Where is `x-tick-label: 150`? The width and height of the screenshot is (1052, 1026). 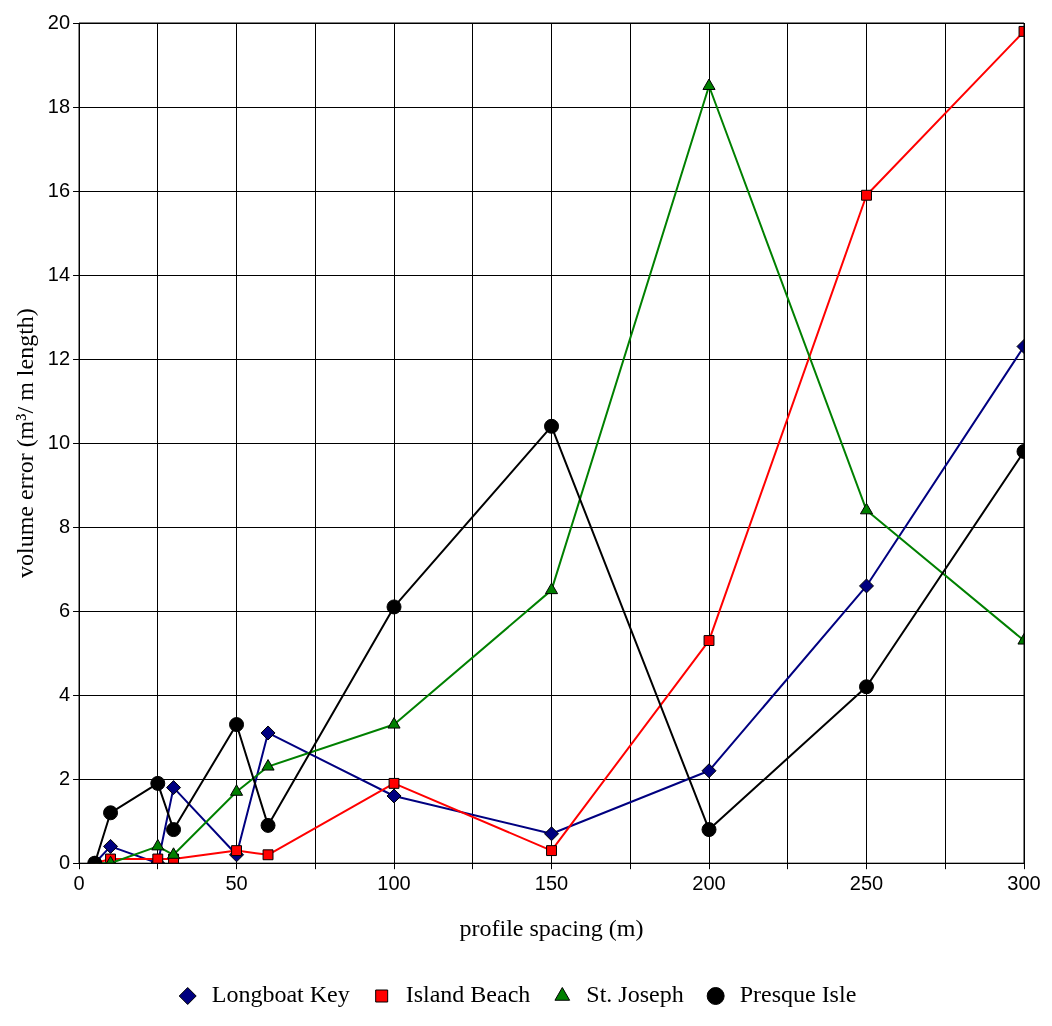 x-tick-label: 150 is located at coordinates (551, 882).